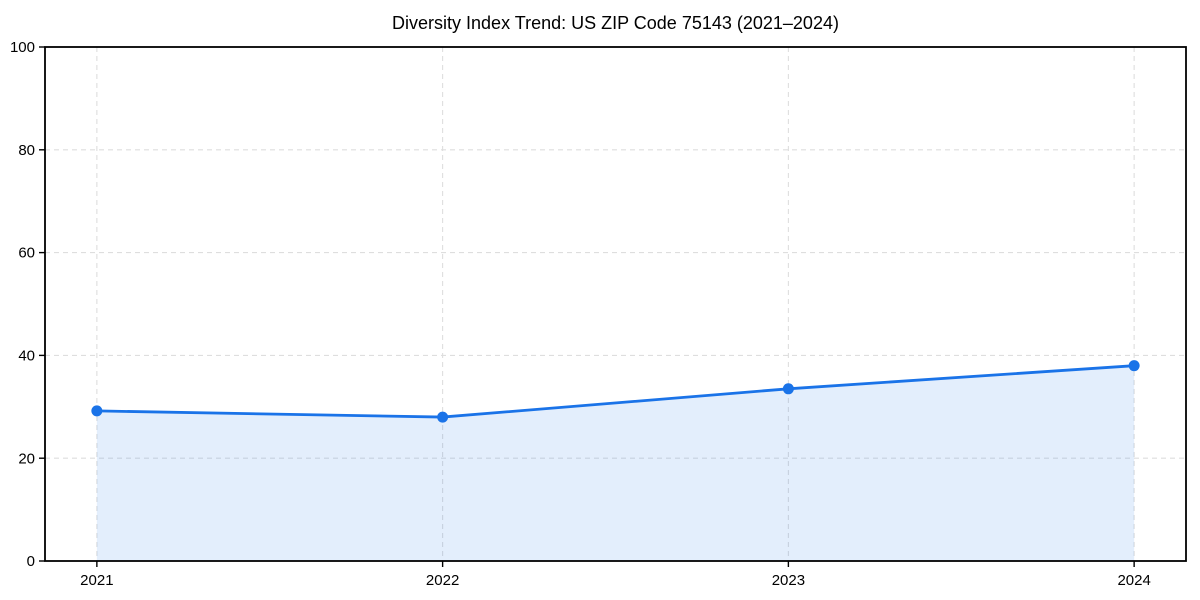 Image resolution: width=1200 pixels, height=600 pixels. Describe the element at coordinates (26, 458) in the screenshot. I see `y-tick-label: 20` at that location.